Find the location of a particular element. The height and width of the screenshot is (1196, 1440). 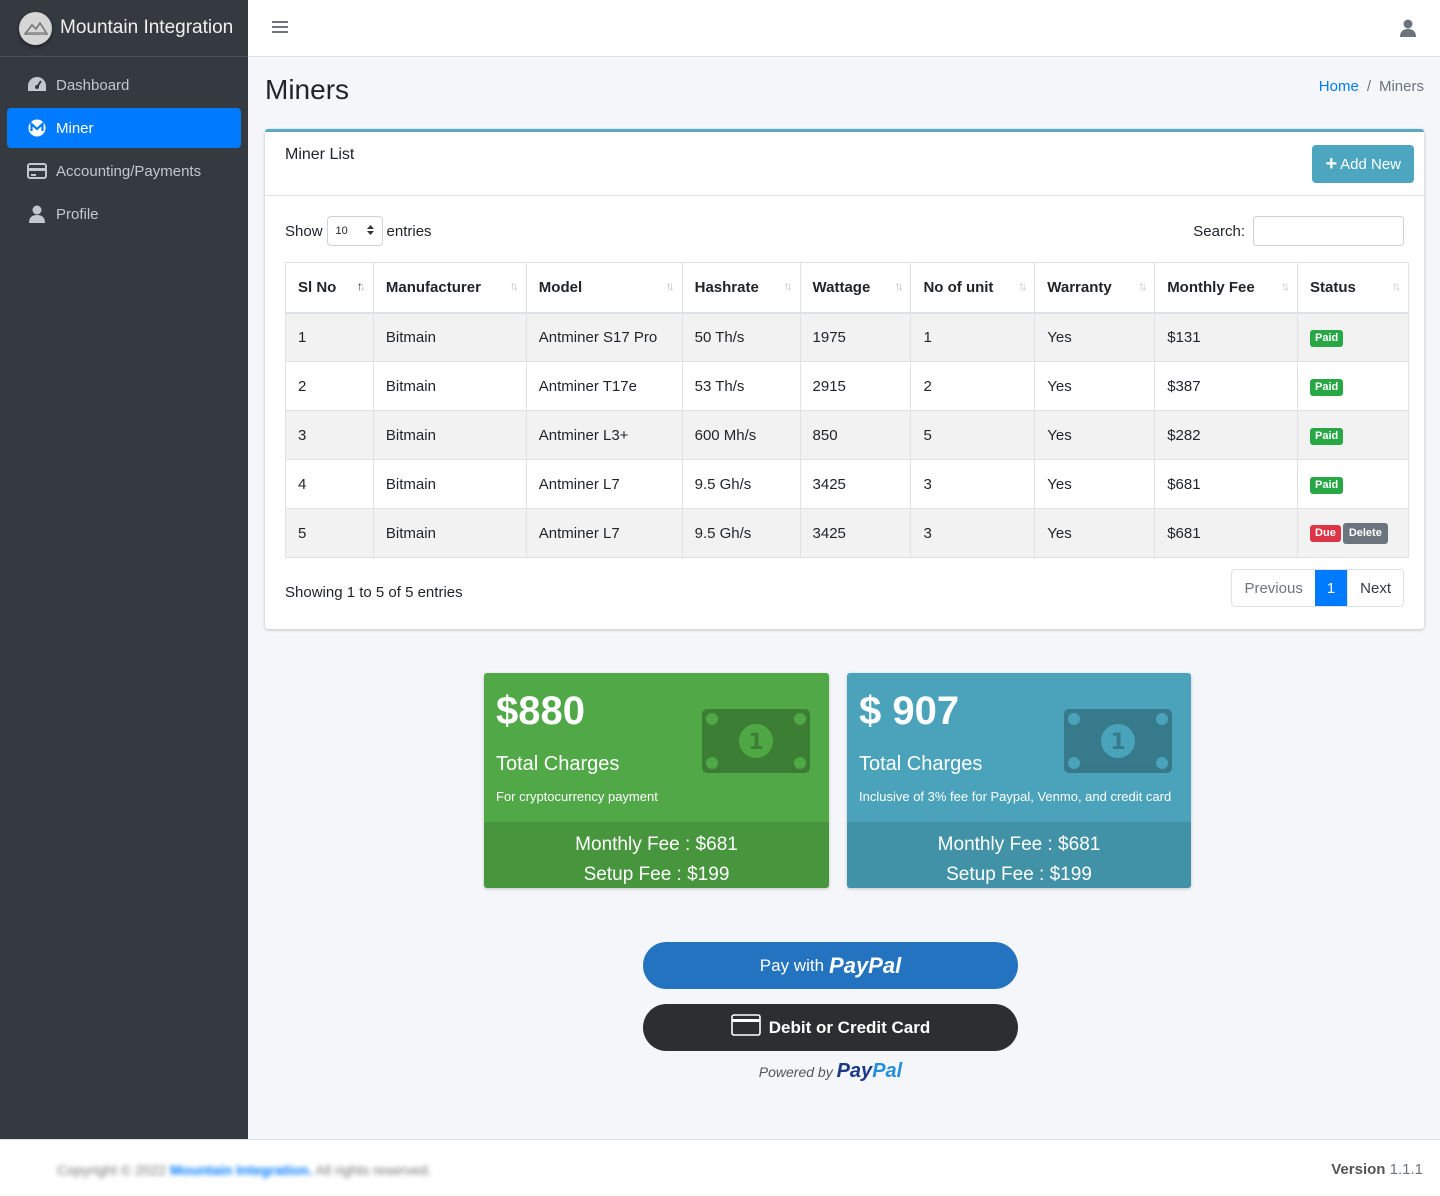

cell-units: 2 is located at coordinates (973, 386).